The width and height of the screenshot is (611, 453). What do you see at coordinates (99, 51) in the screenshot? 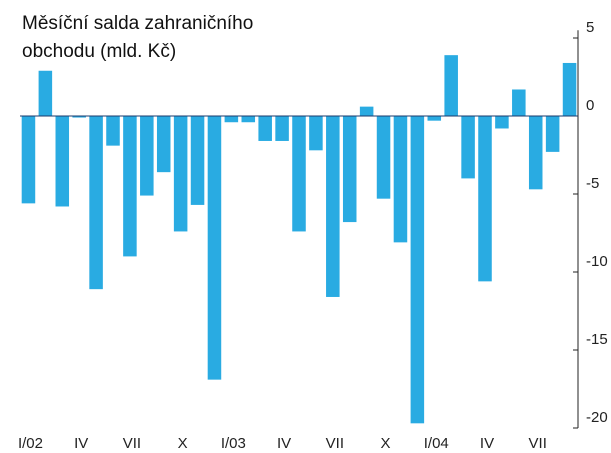
I see `chart-title: obchodu (mld. Kč)` at bounding box center [99, 51].